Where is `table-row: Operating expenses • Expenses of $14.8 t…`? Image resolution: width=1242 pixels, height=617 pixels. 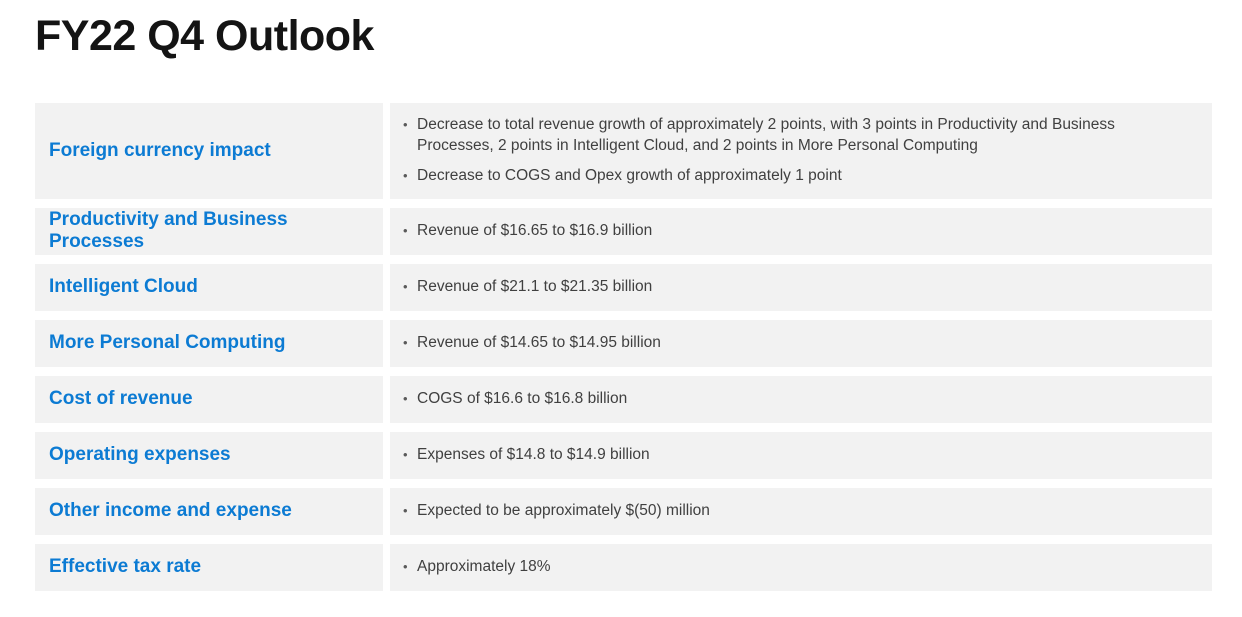 table-row: Operating expenses • Expenses of $14.8 t… is located at coordinates (623, 455).